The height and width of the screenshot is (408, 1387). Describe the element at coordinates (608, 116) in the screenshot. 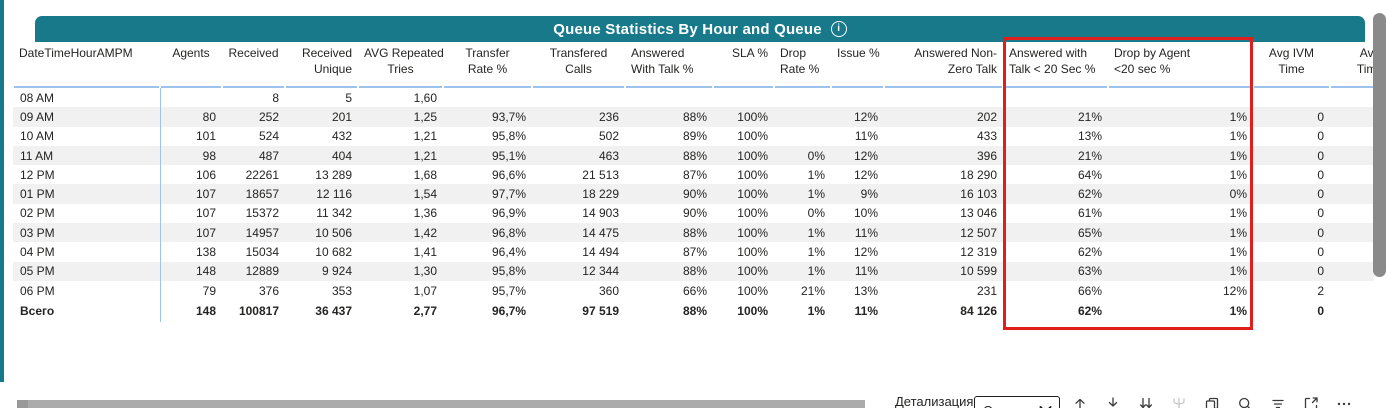

I see `value-cell: 236` at that location.